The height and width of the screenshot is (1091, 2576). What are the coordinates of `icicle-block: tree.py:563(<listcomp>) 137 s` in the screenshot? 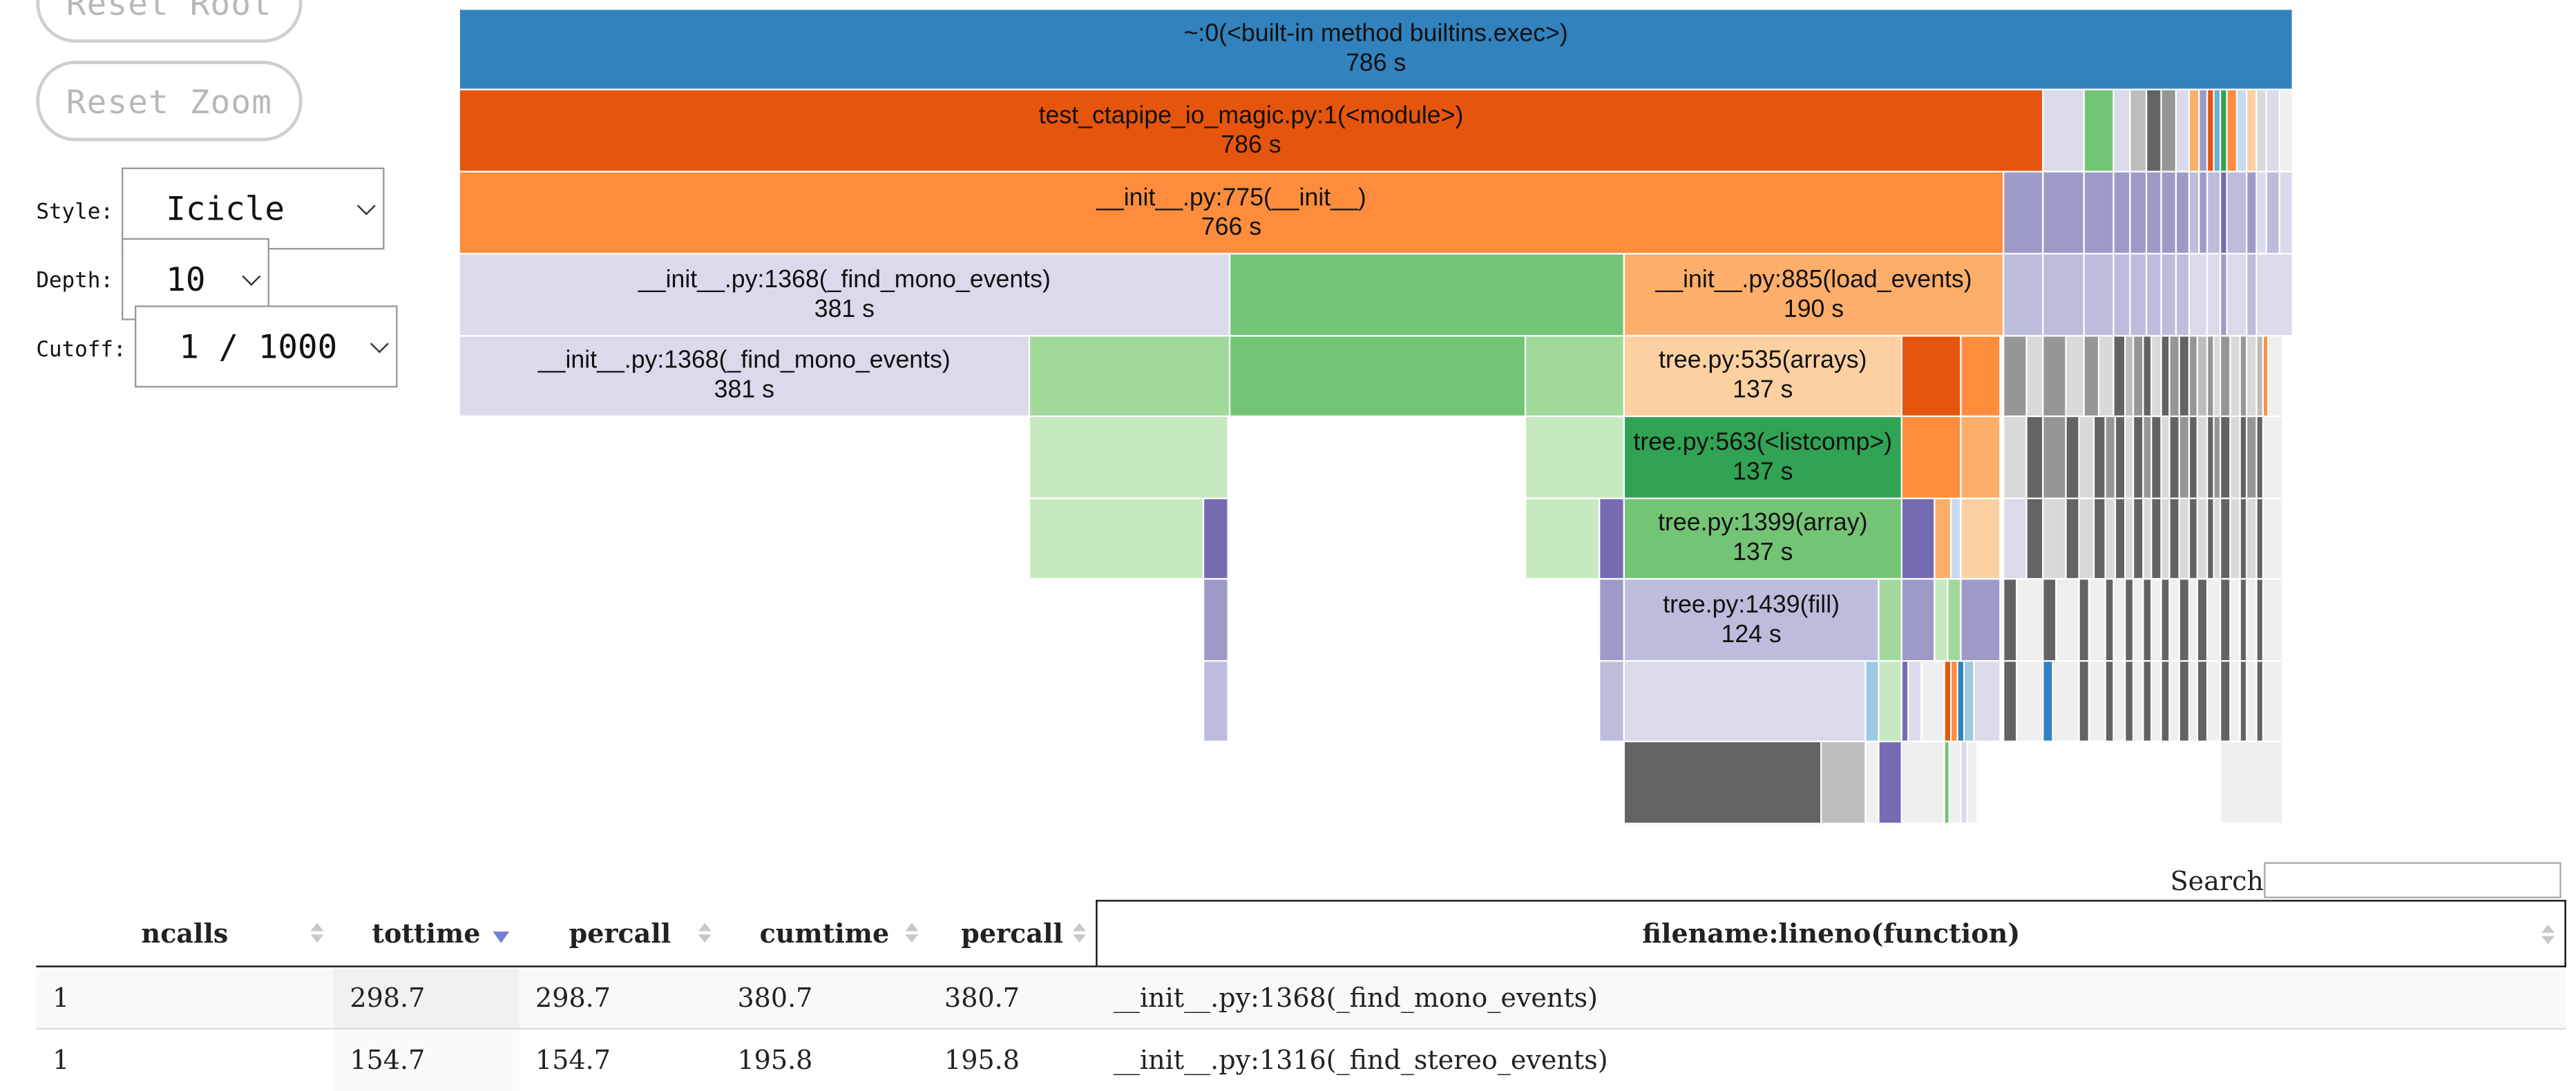 It's located at (1764, 458).